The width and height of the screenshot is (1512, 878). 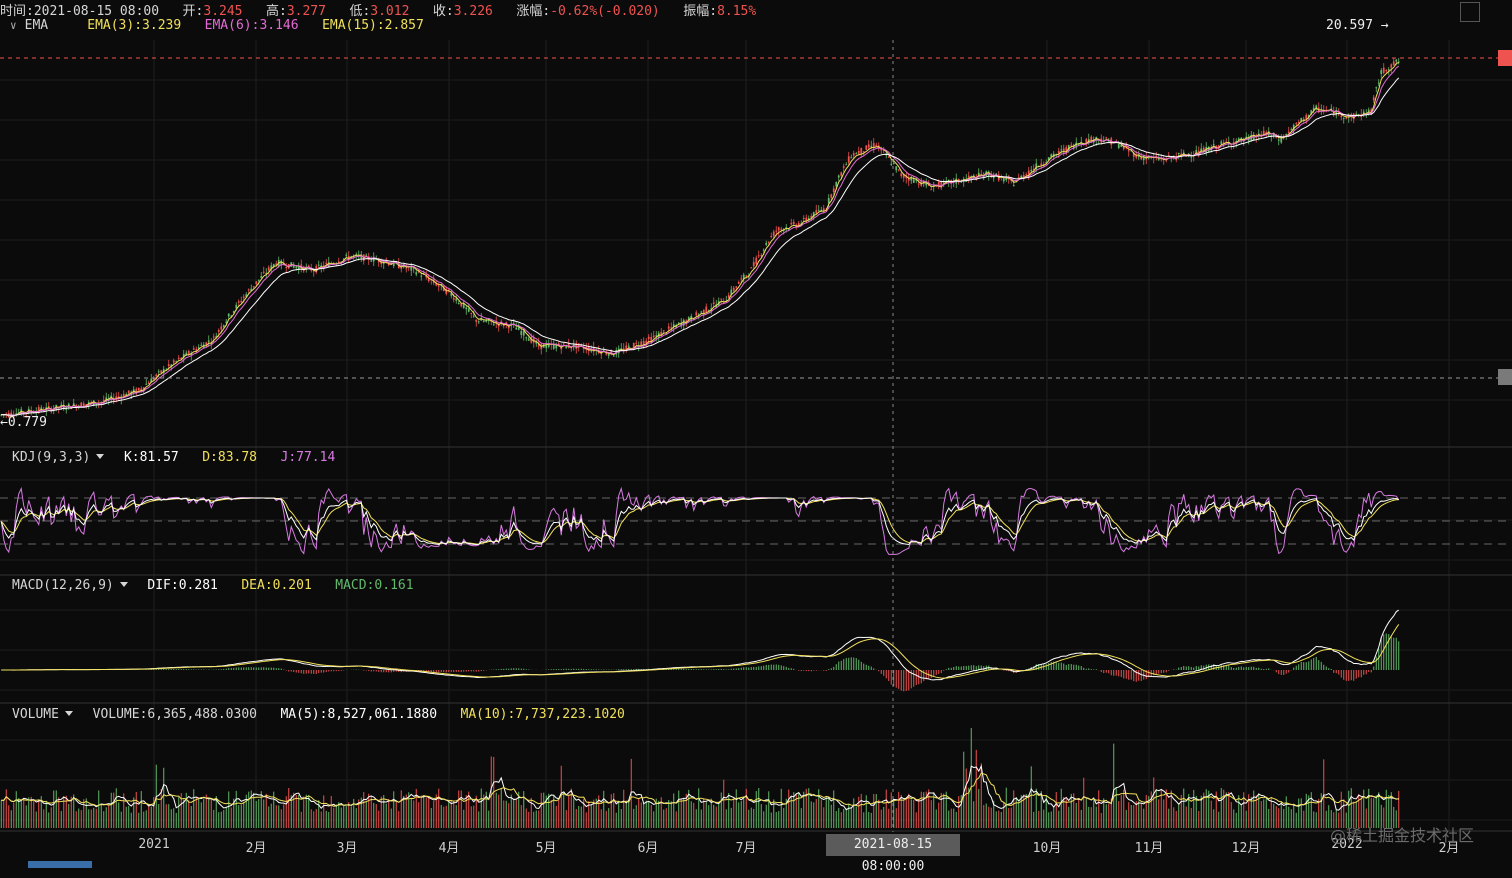 I want to click on amplitude-value: 8.15%, so click(x=737, y=11).